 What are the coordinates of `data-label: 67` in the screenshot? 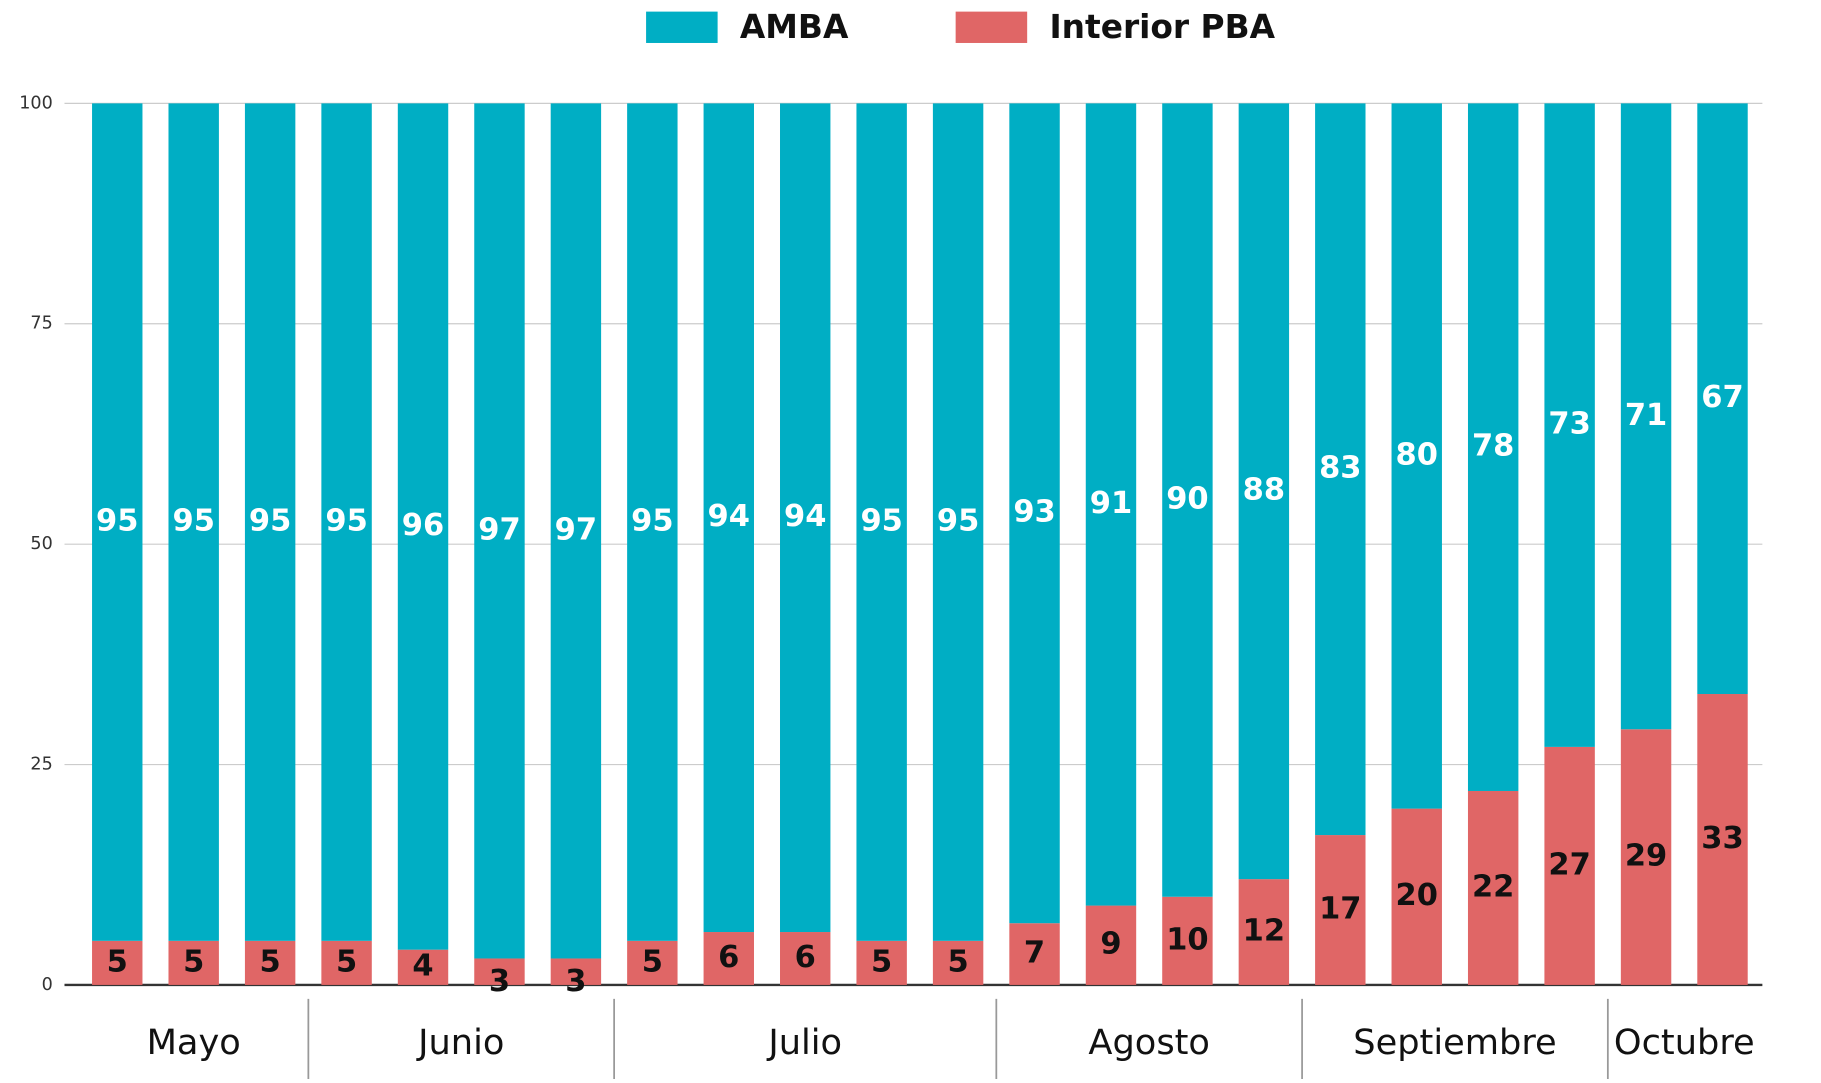 It's located at (1722, 397).